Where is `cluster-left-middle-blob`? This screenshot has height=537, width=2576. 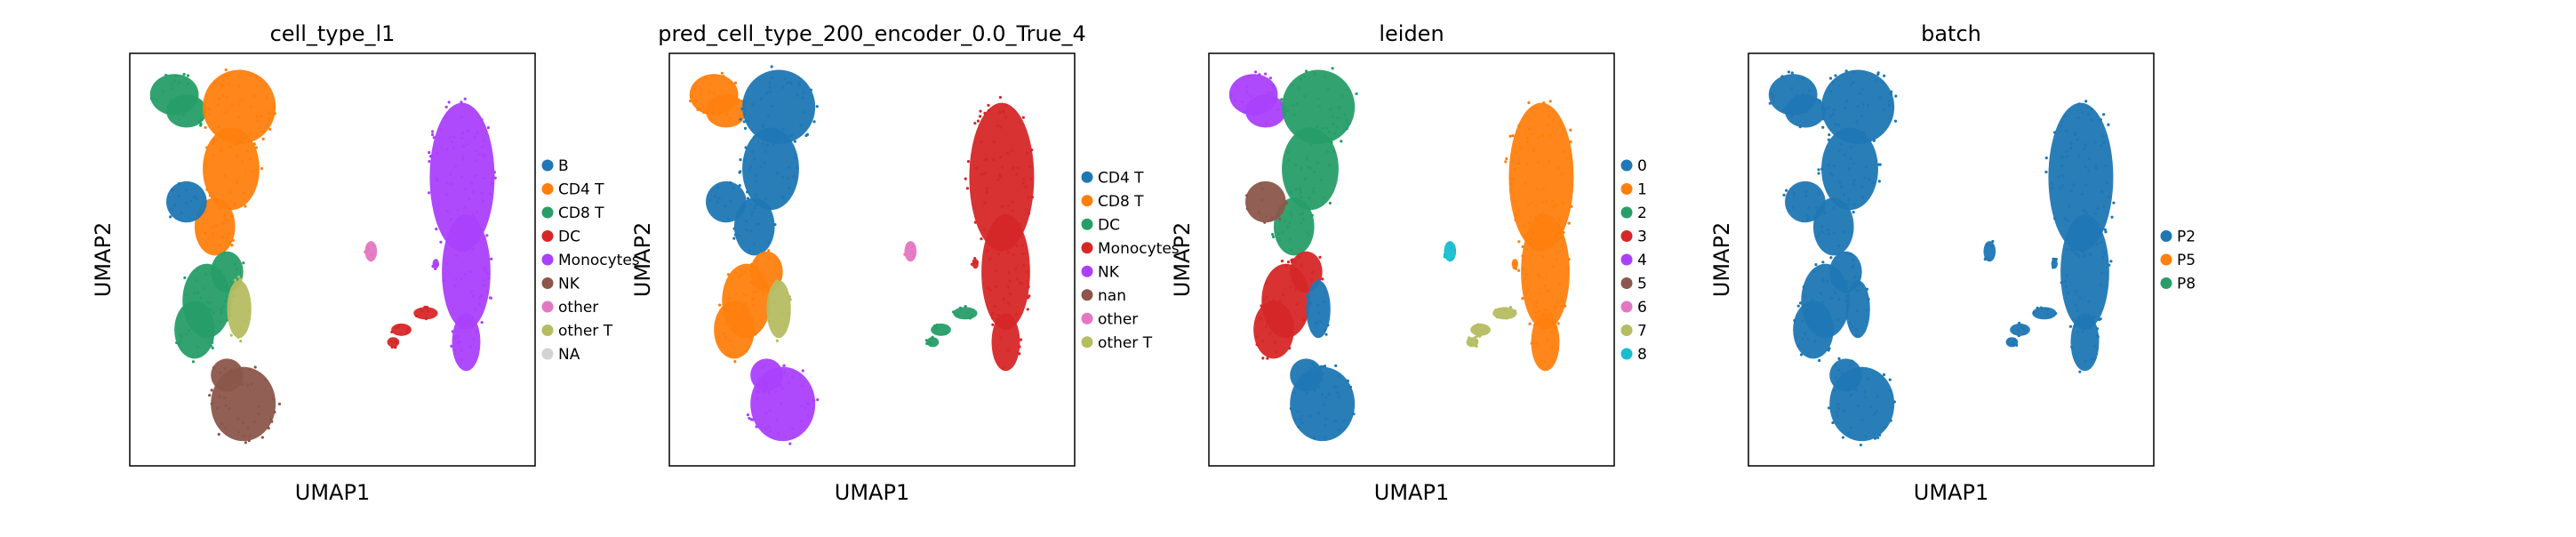 cluster-left-middle-blob is located at coordinates (1813, 330).